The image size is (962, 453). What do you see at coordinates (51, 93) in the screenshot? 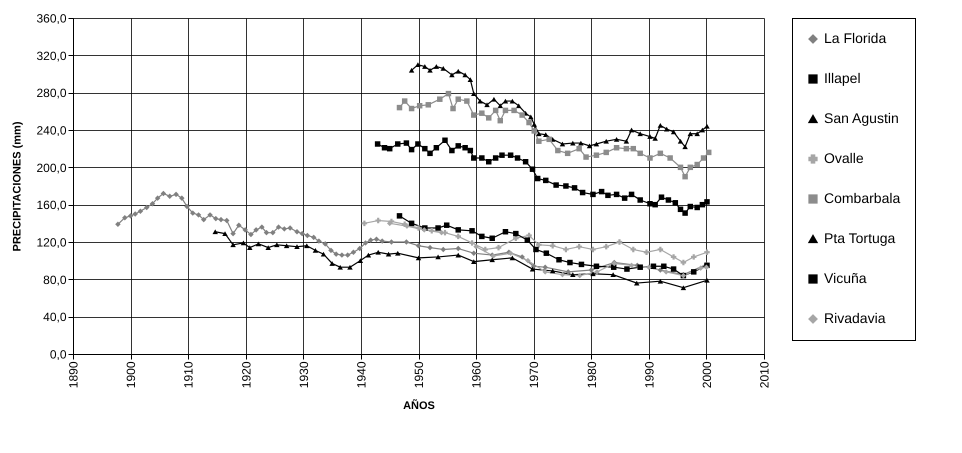
I see `y-tick-label: 280,0` at bounding box center [51, 93].